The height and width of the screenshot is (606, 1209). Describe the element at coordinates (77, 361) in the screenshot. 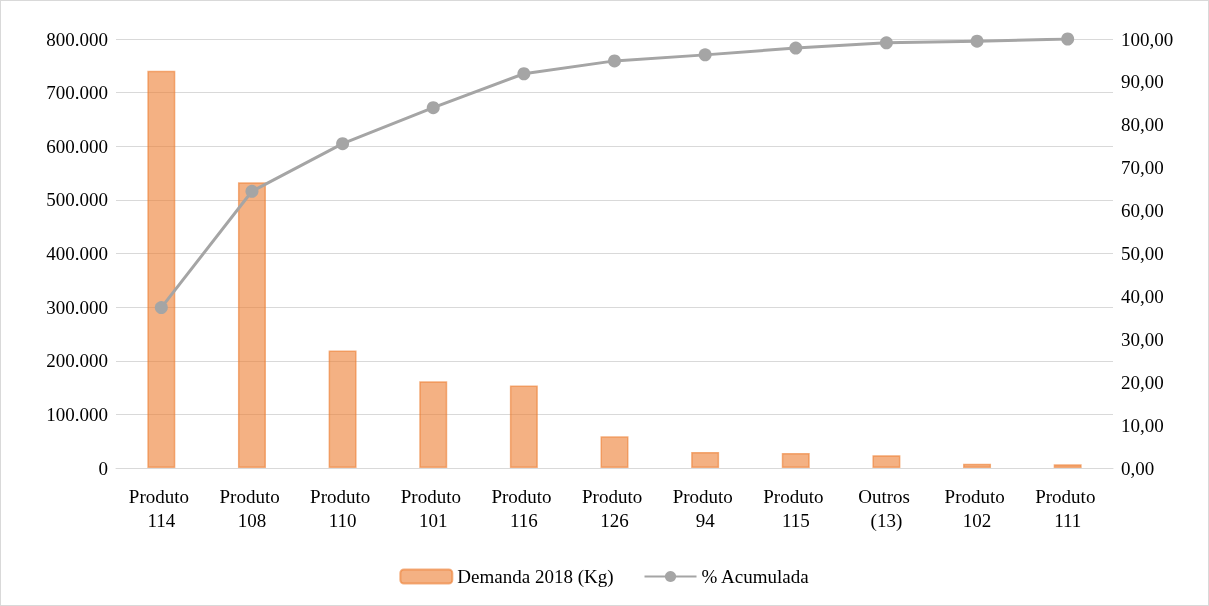

I see `y-tick-label: 200.000` at that location.